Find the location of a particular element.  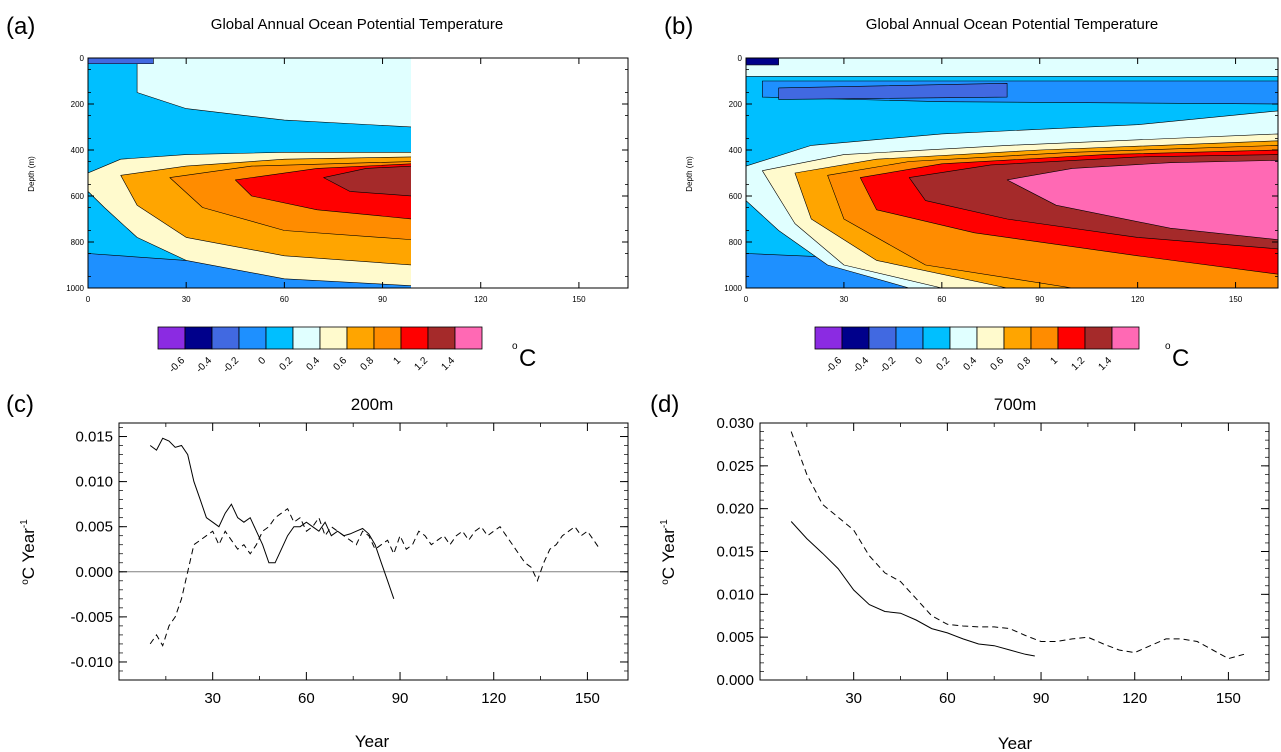

cbarA-label: 0.8 is located at coordinates (368, 364).